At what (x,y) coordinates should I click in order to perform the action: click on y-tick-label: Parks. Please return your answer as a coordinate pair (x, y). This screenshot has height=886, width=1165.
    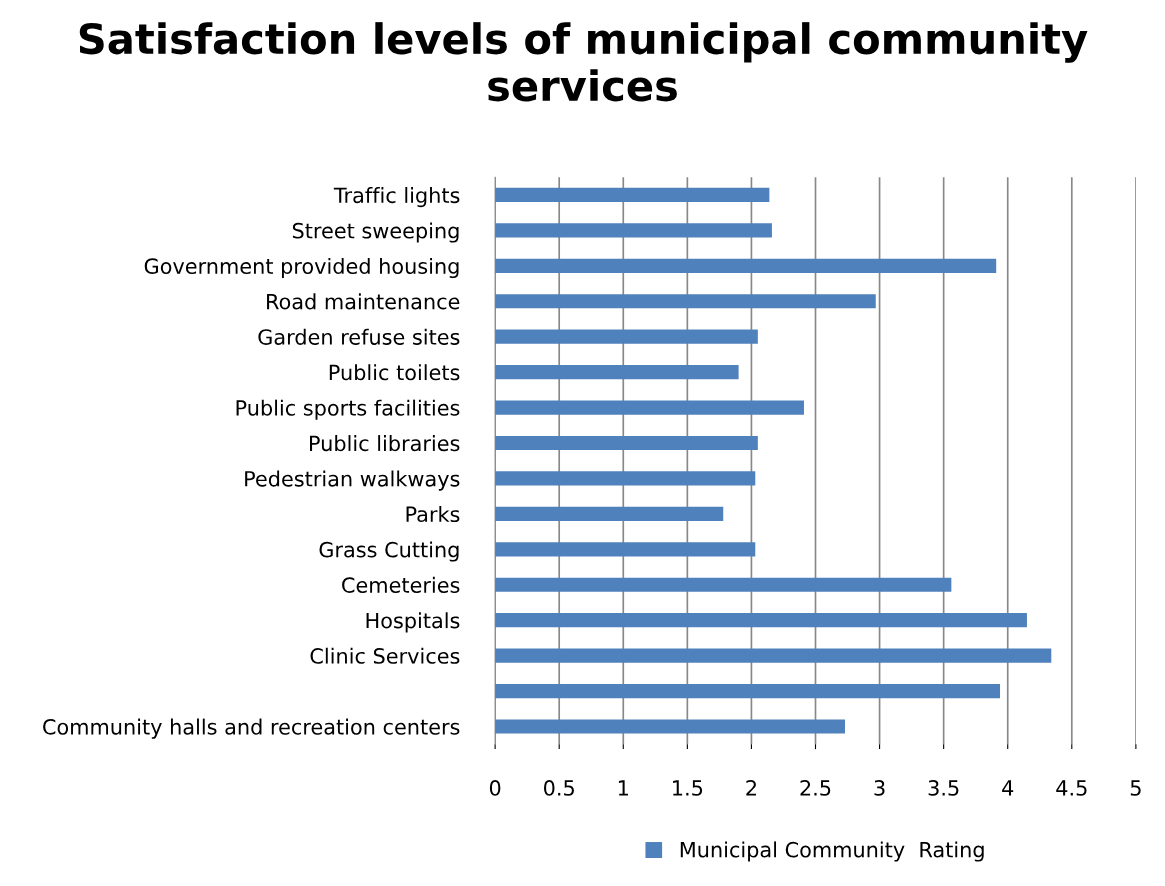
    Looking at the image, I should click on (433, 514).